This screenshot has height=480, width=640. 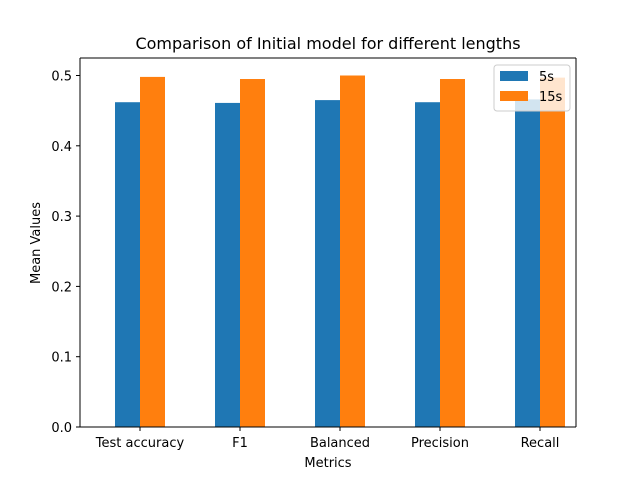 What do you see at coordinates (61, 147) in the screenshot?
I see `y-tick-label: 0.4` at bounding box center [61, 147].